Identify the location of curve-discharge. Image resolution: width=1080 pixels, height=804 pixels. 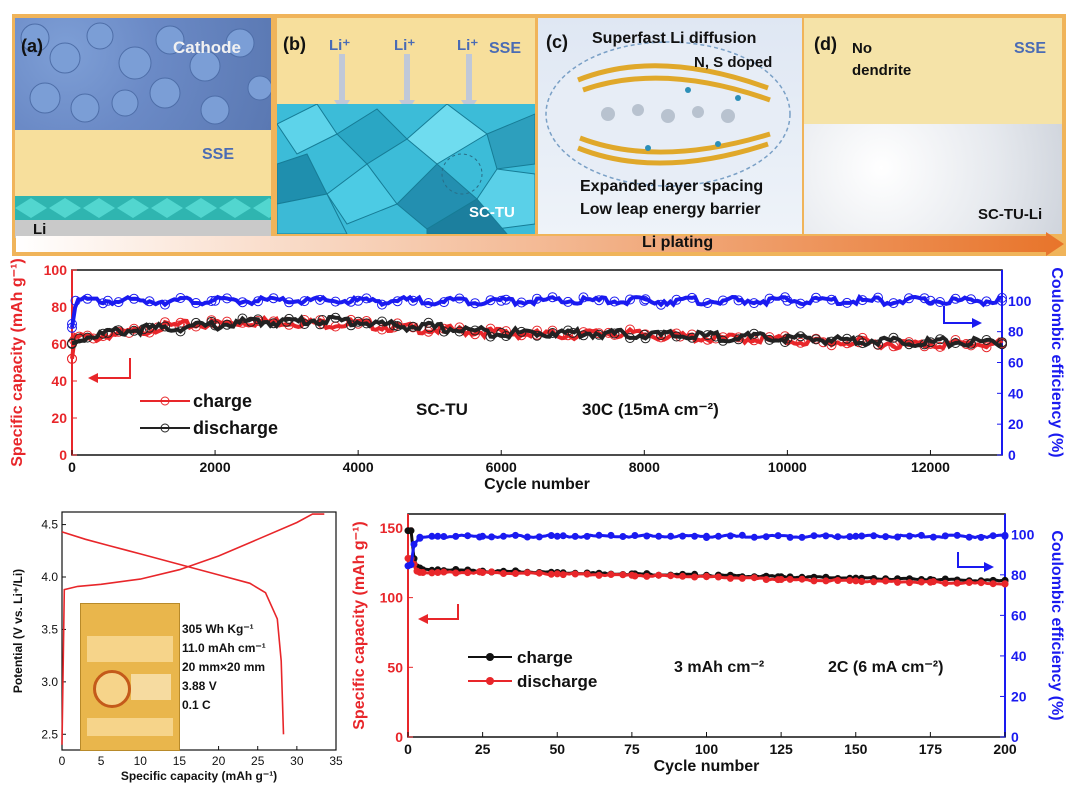
(173, 633).